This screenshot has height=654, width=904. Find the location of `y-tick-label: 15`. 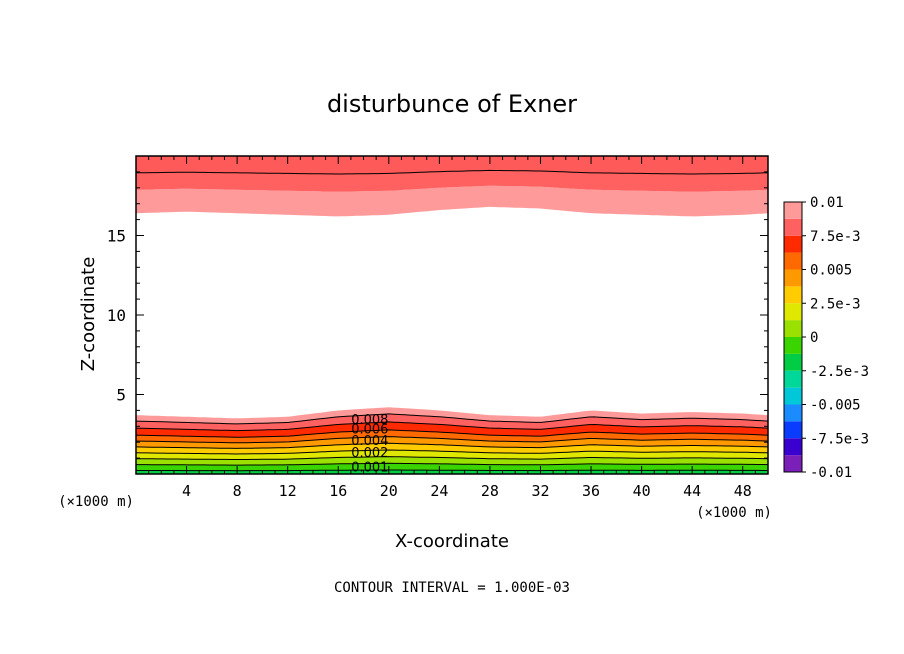

y-tick-label: 15 is located at coordinates (116, 236).